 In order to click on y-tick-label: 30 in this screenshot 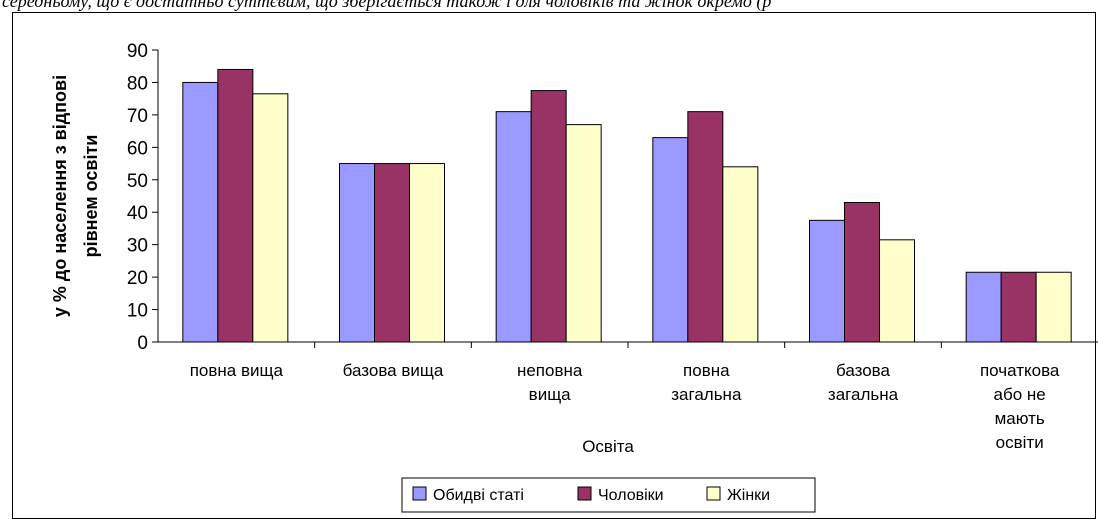, I will do `click(137, 246)`.